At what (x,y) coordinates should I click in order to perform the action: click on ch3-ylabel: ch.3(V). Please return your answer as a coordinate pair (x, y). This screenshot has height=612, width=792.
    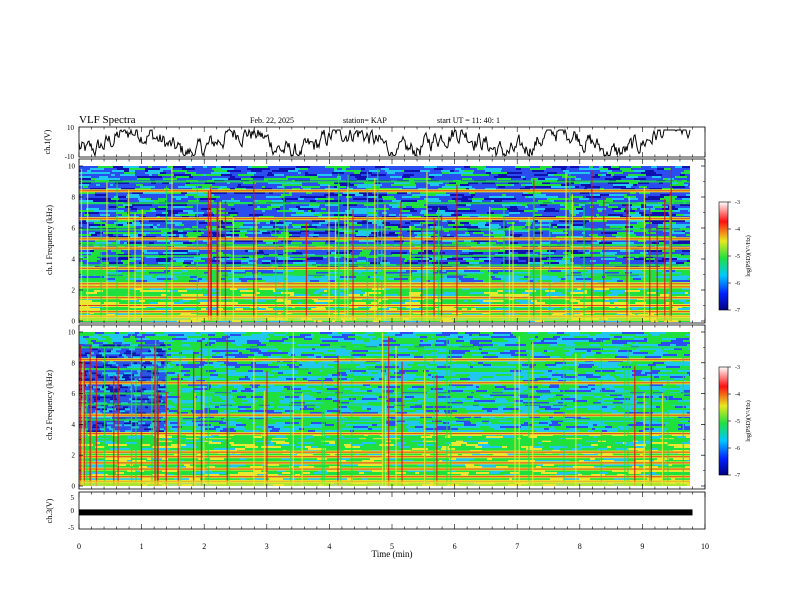
    Looking at the image, I should click on (49, 510).